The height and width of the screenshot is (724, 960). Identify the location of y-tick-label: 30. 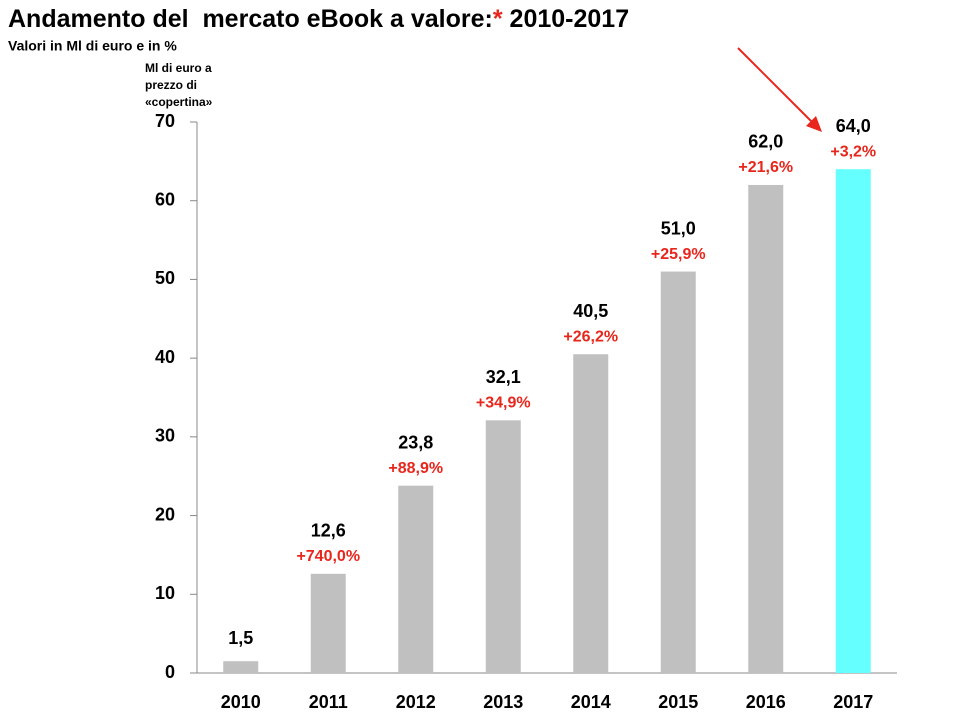
(165, 436).